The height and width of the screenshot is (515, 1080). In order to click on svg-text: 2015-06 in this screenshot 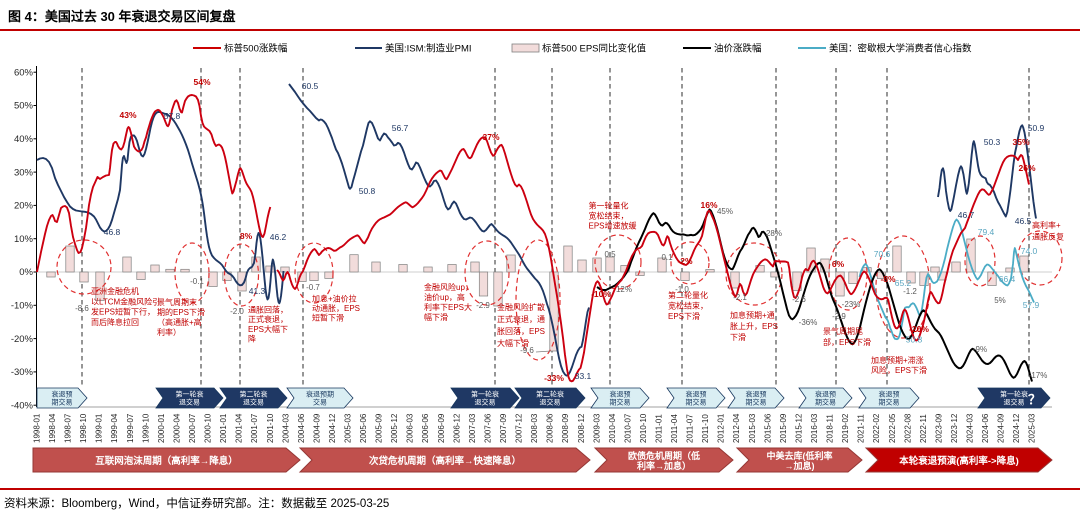, I will do `click(767, 428)`.